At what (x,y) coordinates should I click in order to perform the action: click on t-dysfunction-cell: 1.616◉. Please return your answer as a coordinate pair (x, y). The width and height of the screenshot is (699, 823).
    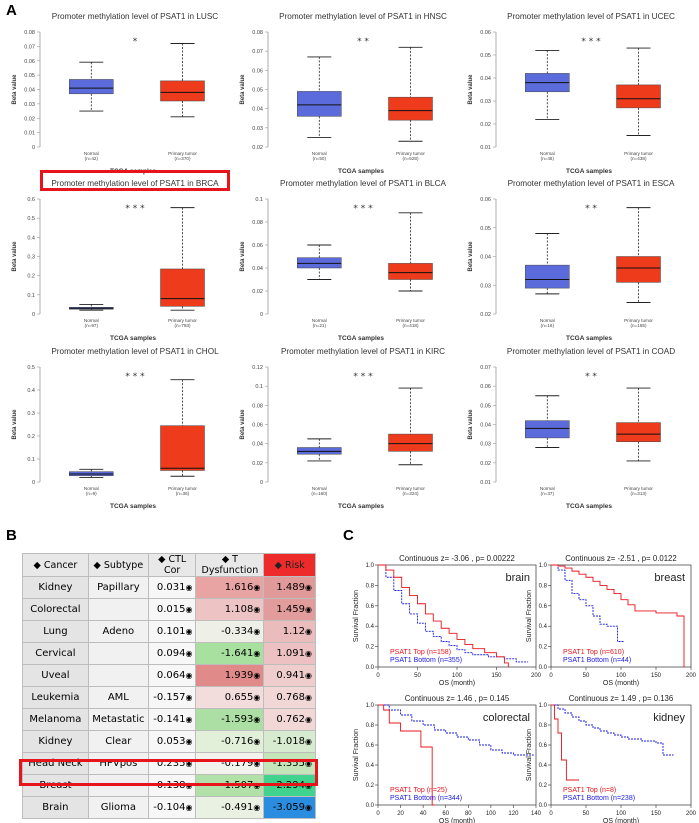
    Looking at the image, I should click on (230, 587).